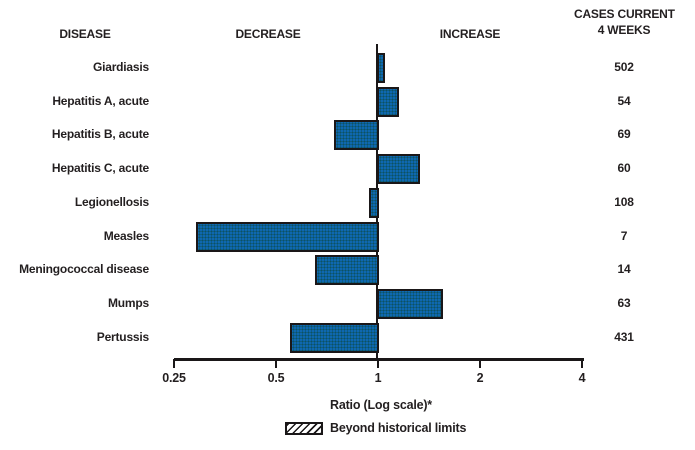 The width and height of the screenshot is (695, 450). What do you see at coordinates (84, 269) in the screenshot?
I see `disease-label: Meningococcal disease` at bounding box center [84, 269].